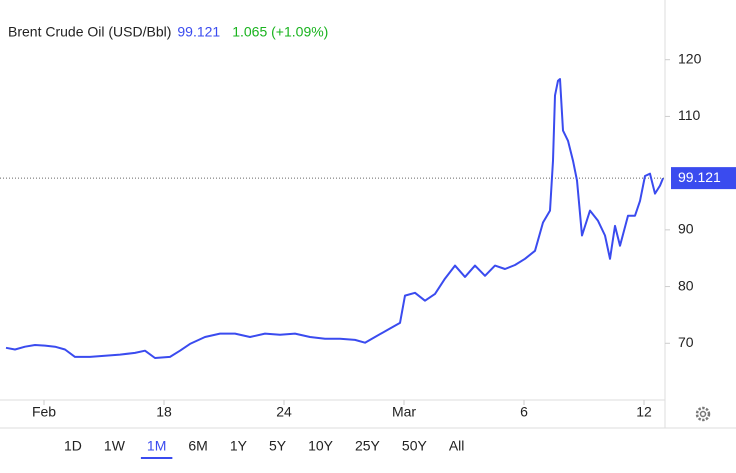  I want to click on range-button: 10Y, so click(321, 446).